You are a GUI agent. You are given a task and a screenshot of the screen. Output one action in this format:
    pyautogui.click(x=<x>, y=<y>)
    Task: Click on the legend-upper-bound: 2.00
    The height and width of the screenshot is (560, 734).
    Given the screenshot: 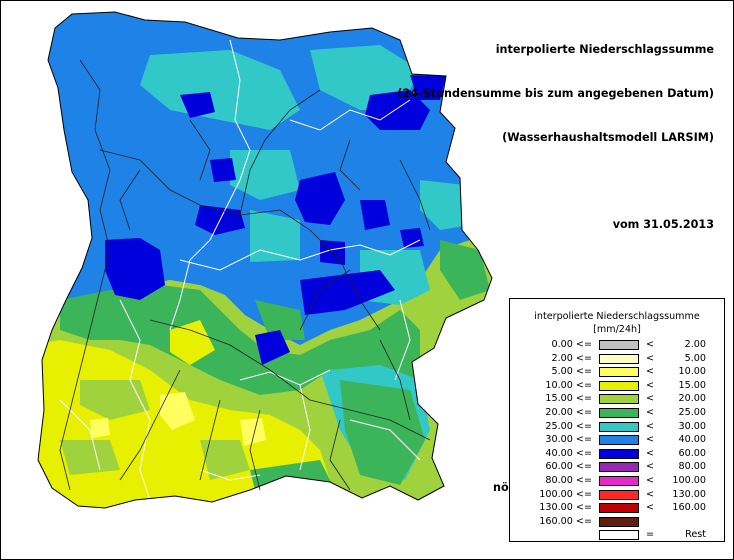 What is the action you would take?
    pyautogui.click(x=695, y=344)
    